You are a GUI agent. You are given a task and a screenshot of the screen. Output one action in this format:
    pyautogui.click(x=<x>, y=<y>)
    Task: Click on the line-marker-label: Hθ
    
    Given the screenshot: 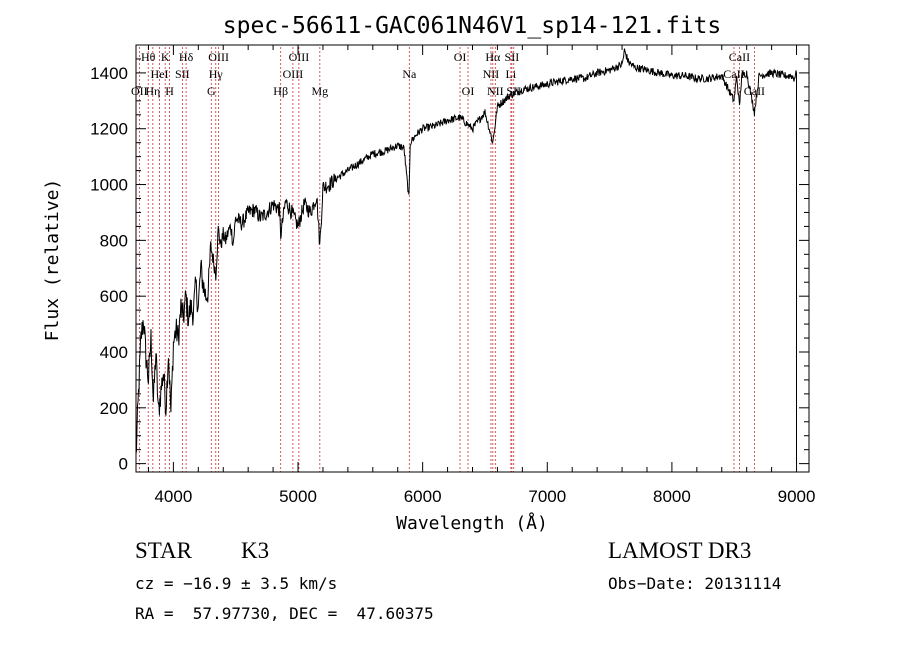 What is the action you would take?
    pyautogui.click(x=148, y=57)
    